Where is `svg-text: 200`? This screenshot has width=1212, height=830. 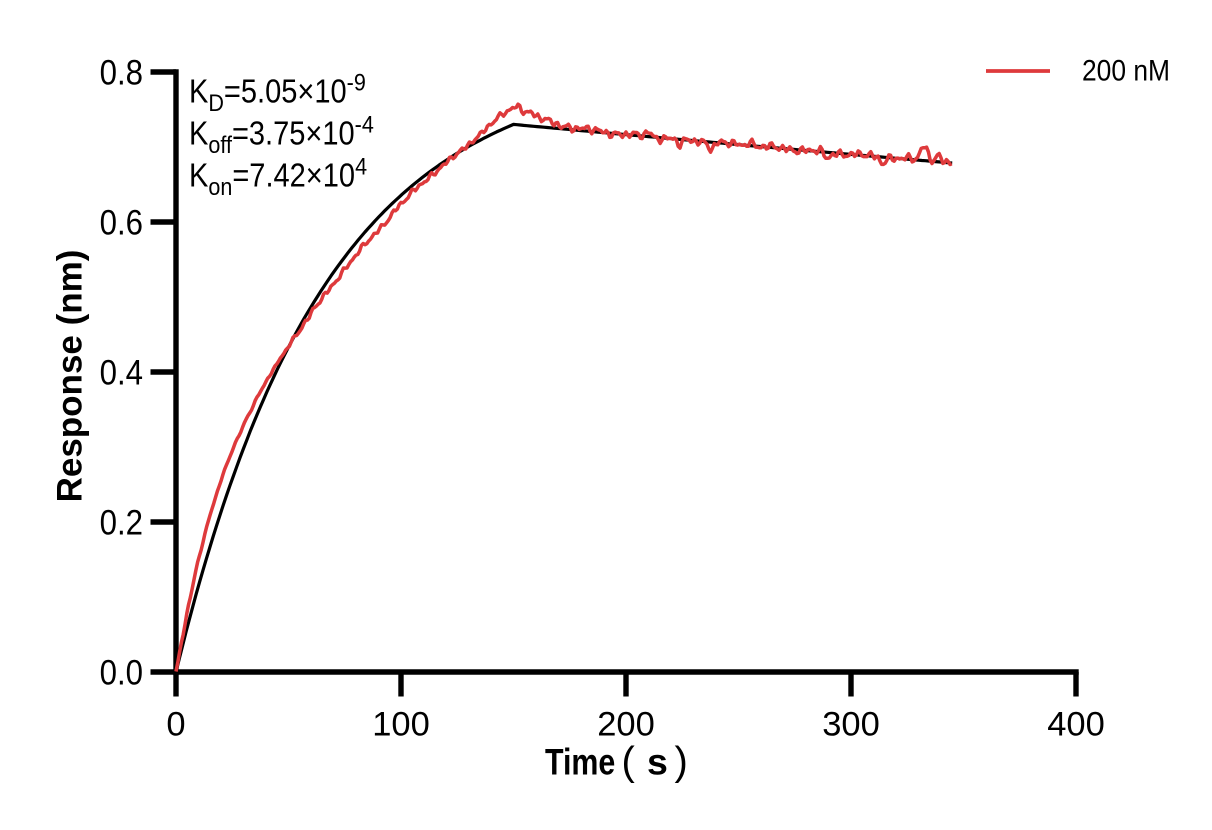
svg-text: 200 is located at coordinates (626, 725).